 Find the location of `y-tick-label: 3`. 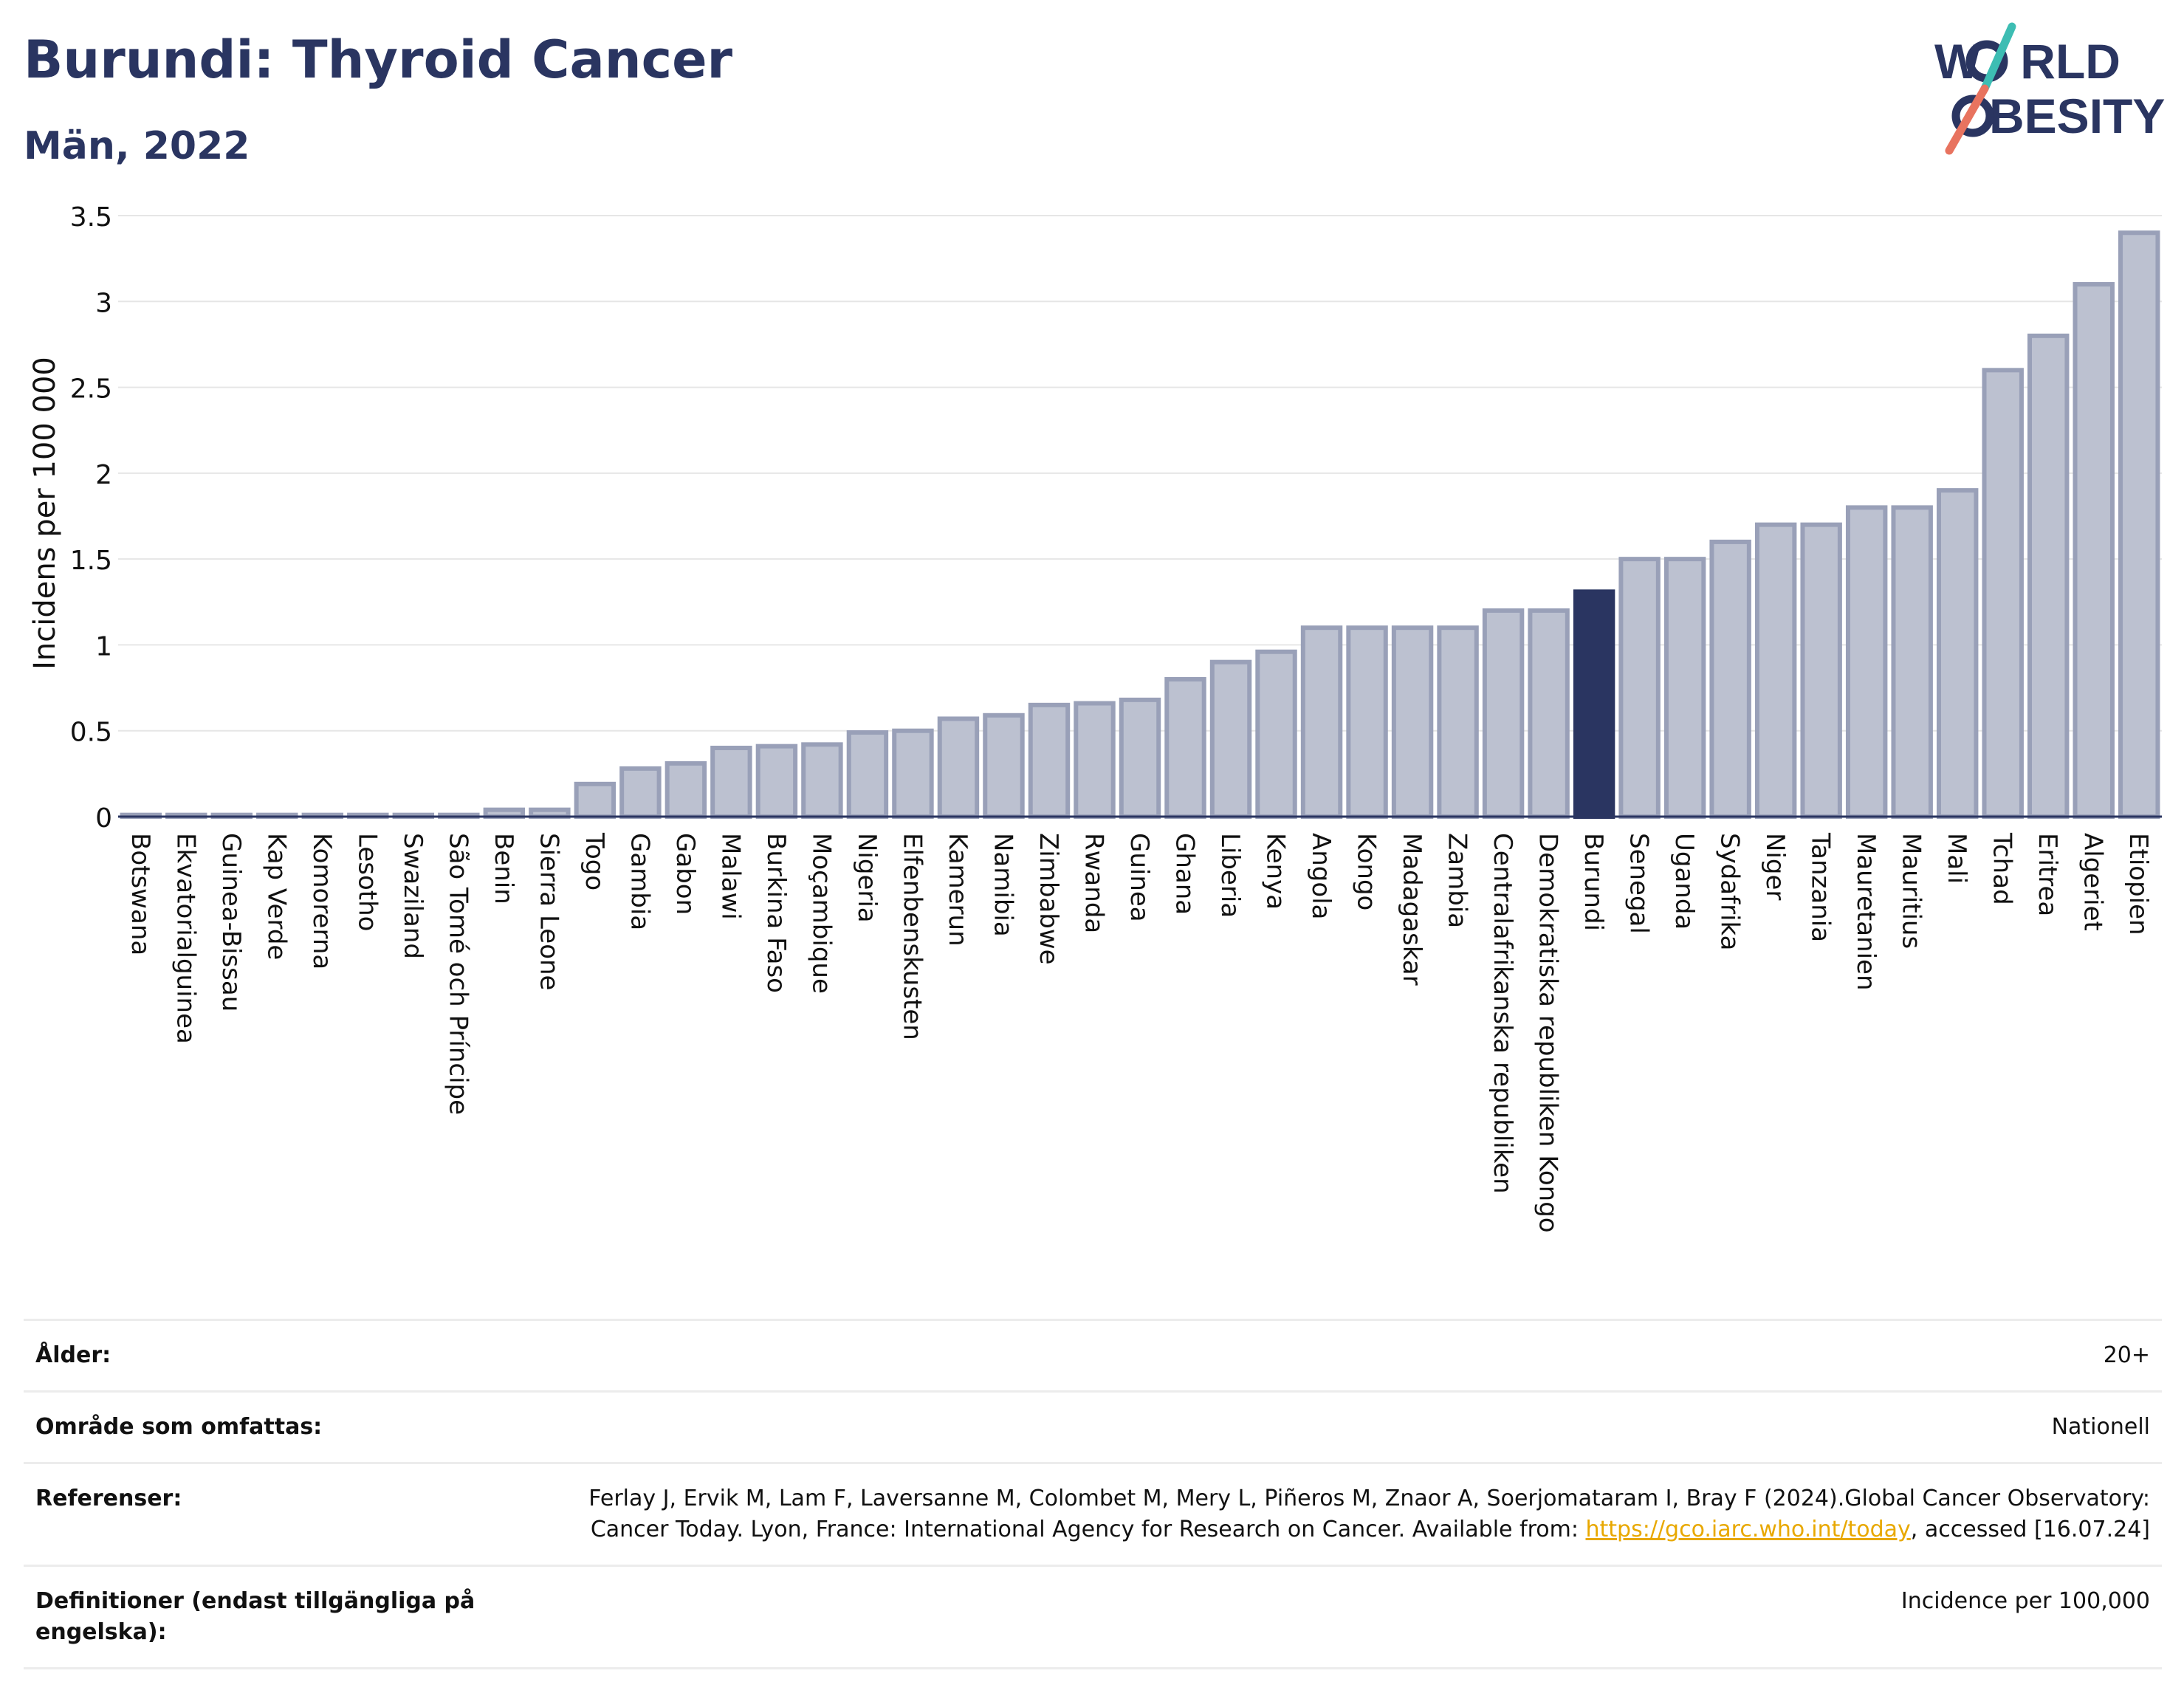

y-tick-label: 3 is located at coordinates (103, 303).